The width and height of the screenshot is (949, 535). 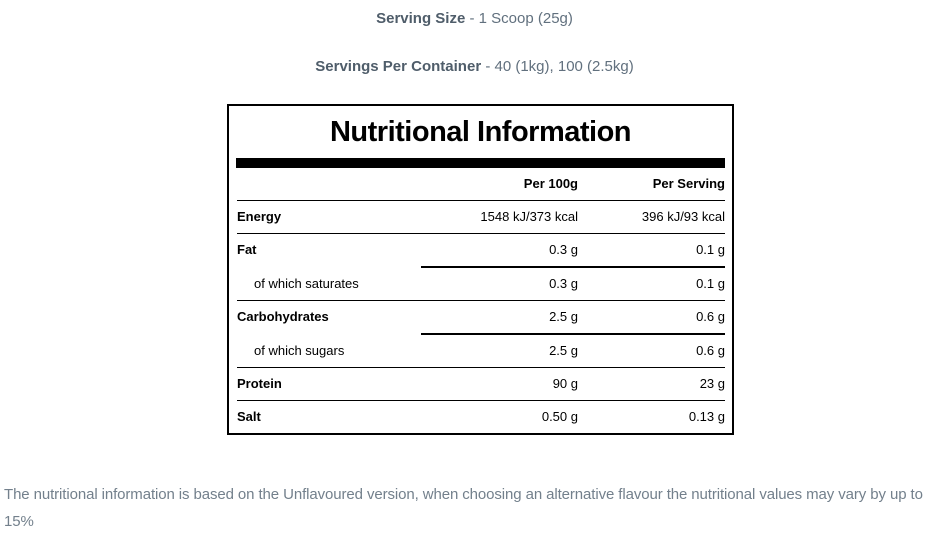 What do you see at coordinates (550, 183) in the screenshot?
I see `column-header-per-100g: Per 100g` at bounding box center [550, 183].